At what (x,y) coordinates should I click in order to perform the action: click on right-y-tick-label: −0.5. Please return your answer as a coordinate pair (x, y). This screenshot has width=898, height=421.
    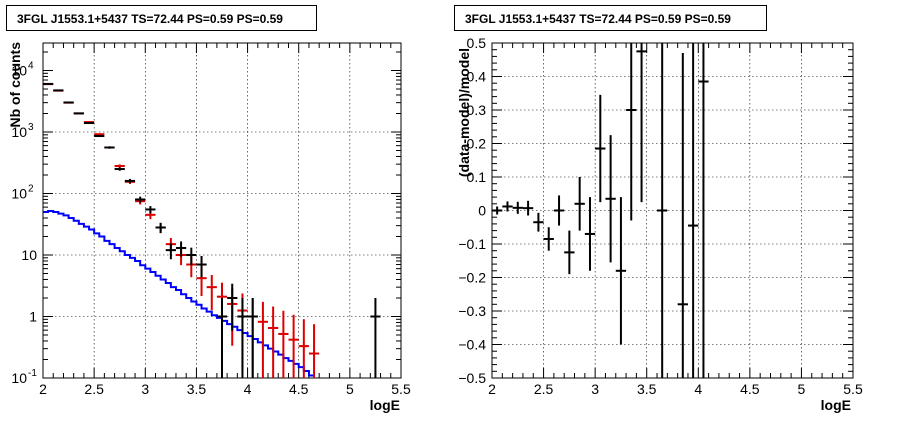
    Looking at the image, I should click on (472, 378).